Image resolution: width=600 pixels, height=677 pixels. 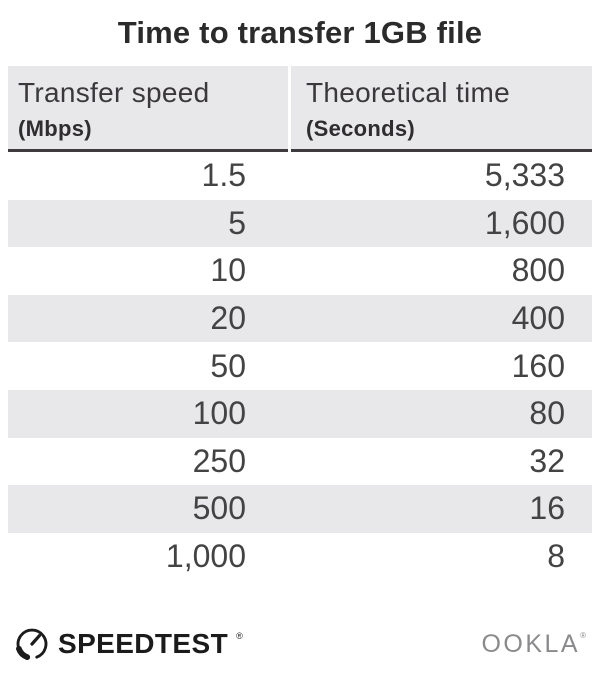 I want to click on header-transfer-speed-label: Transfer speed, so click(x=114, y=92).